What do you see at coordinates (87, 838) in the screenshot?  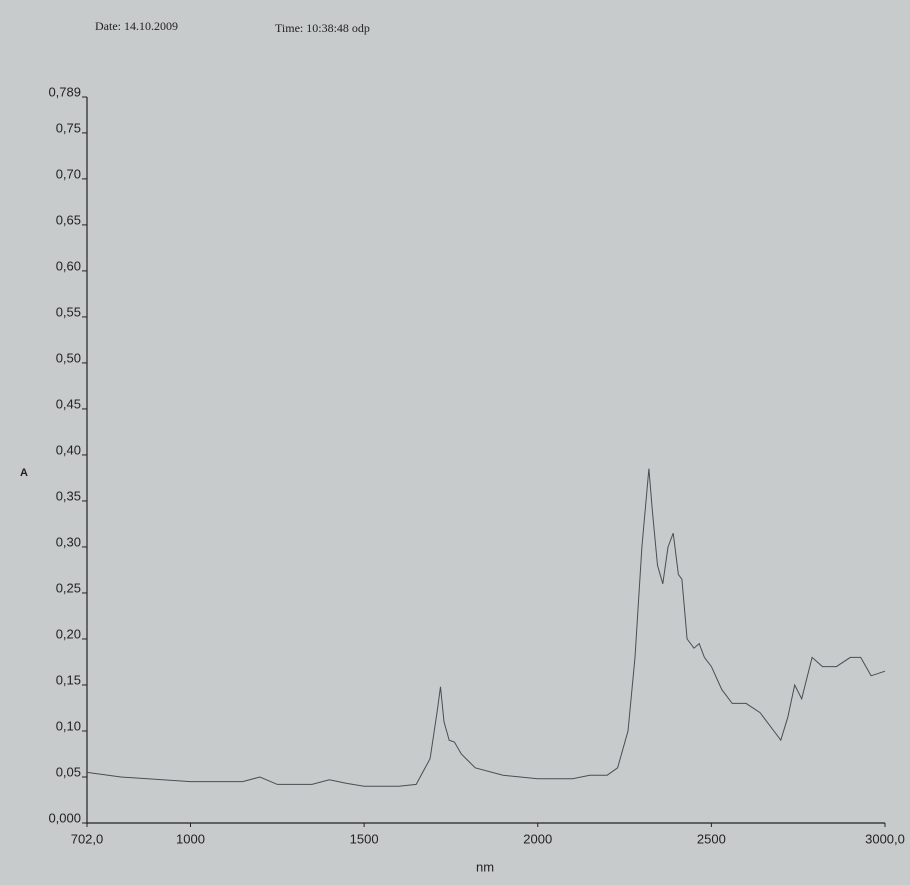 I see `x-tick-label: 702,0` at bounding box center [87, 838].